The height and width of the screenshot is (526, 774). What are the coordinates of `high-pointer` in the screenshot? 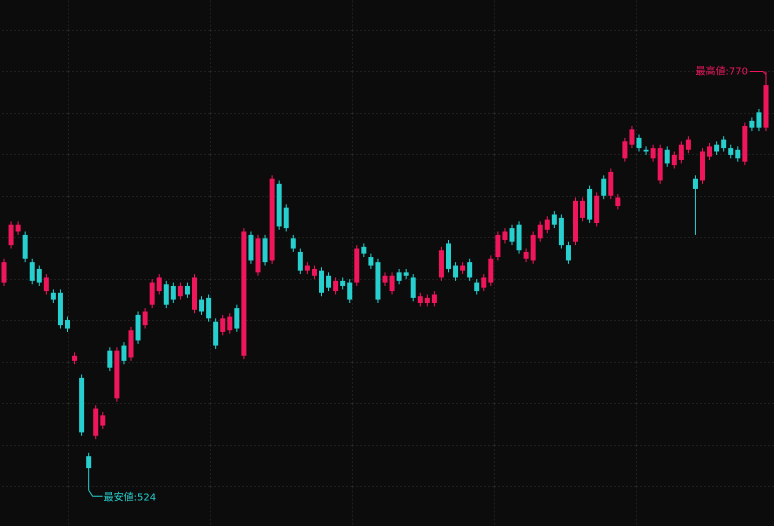 It's located at (758, 72).